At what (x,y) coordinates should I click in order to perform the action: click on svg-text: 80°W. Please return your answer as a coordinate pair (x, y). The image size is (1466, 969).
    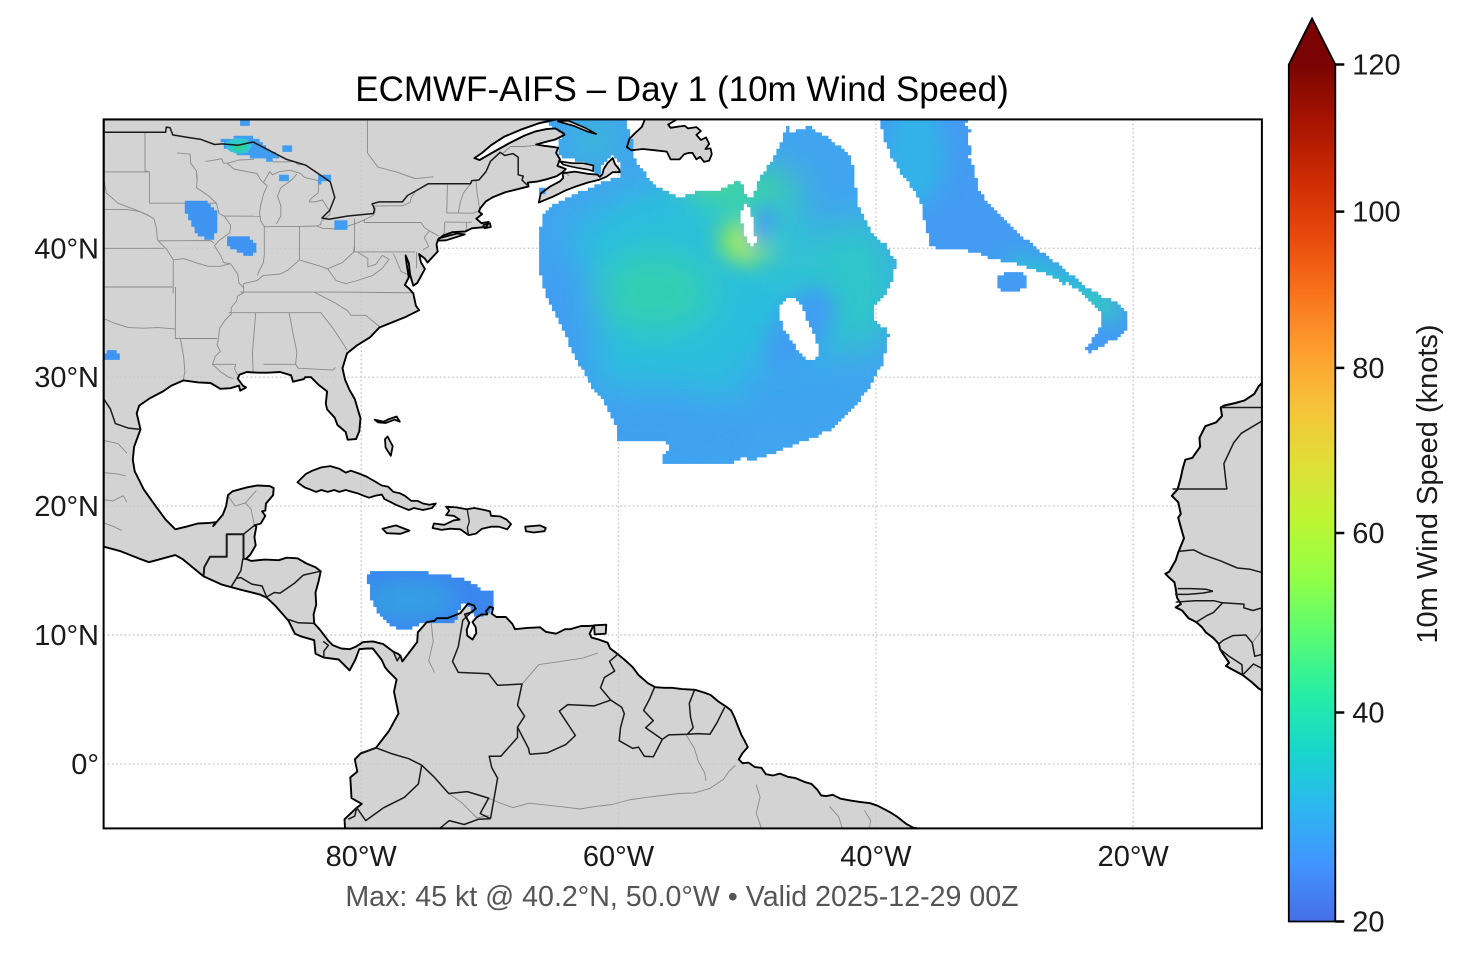
    Looking at the image, I should click on (362, 857).